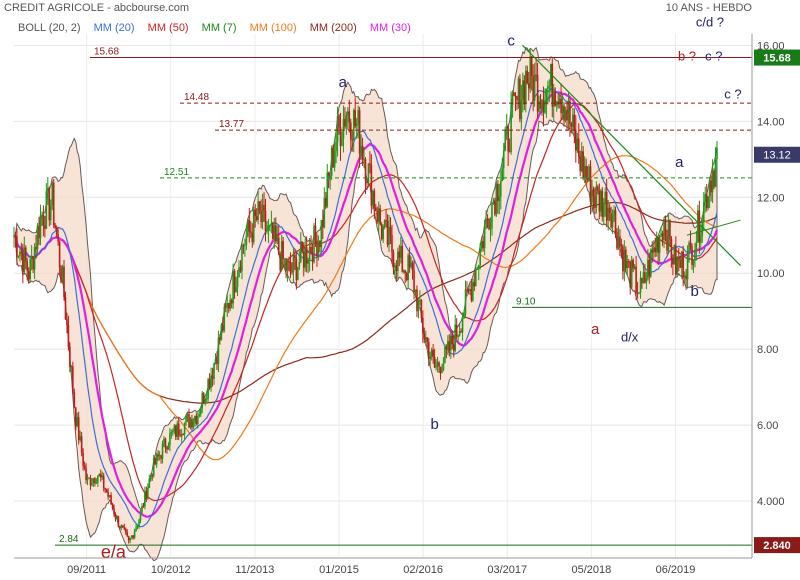 The image size is (800, 580). What do you see at coordinates (771, 46) in the screenshot?
I see `y-tick-label: 16.00` at bounding box center [771, 46].